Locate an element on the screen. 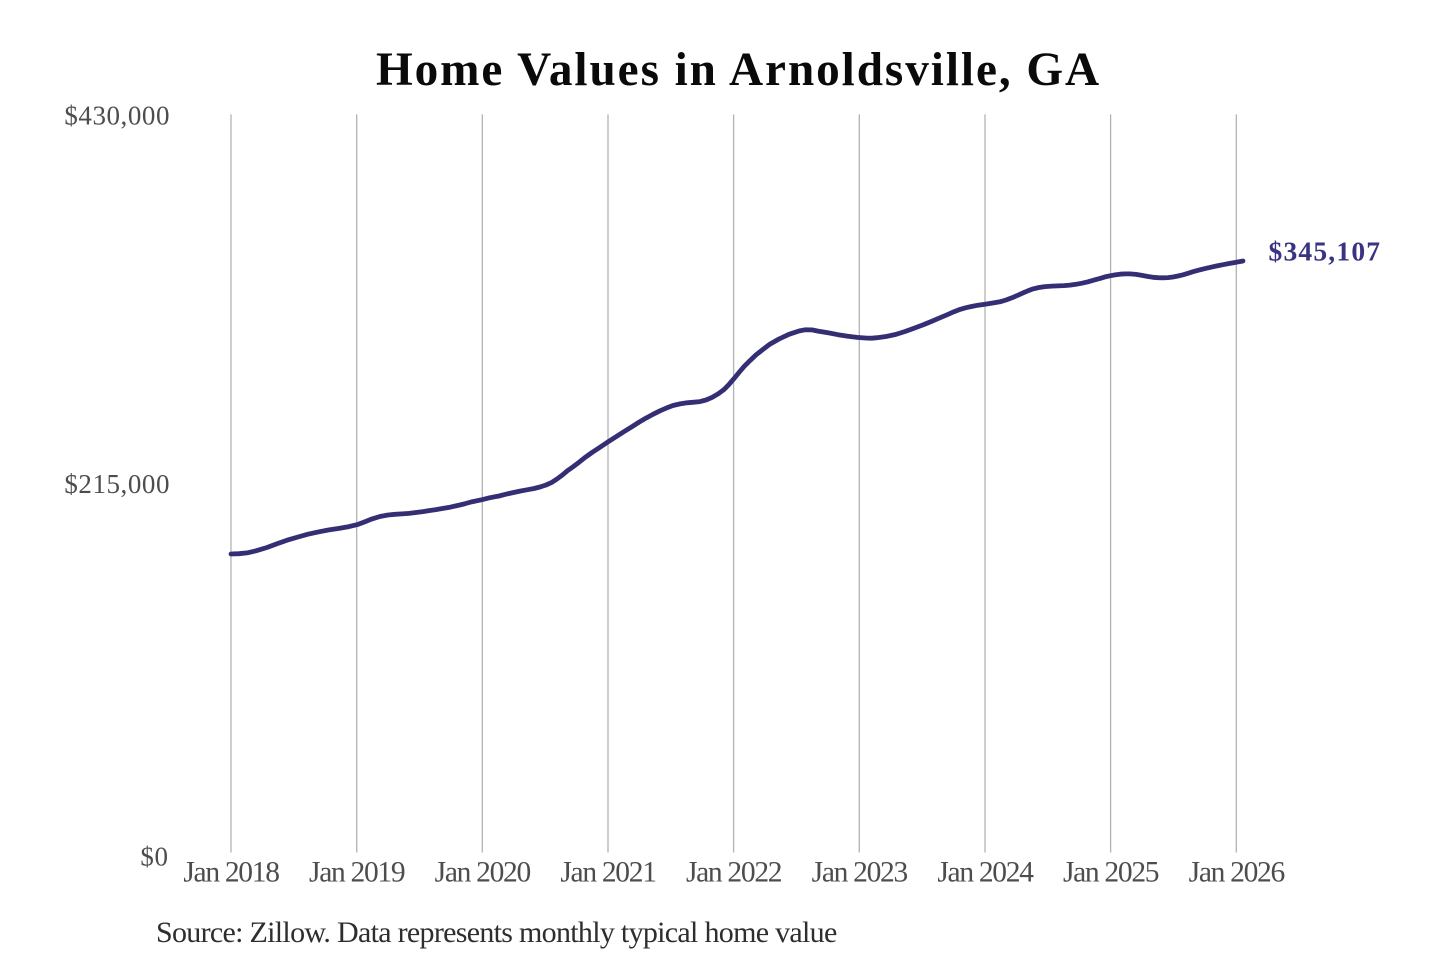  svg-text: Jan 2019 is located at coordinates (357, 873).